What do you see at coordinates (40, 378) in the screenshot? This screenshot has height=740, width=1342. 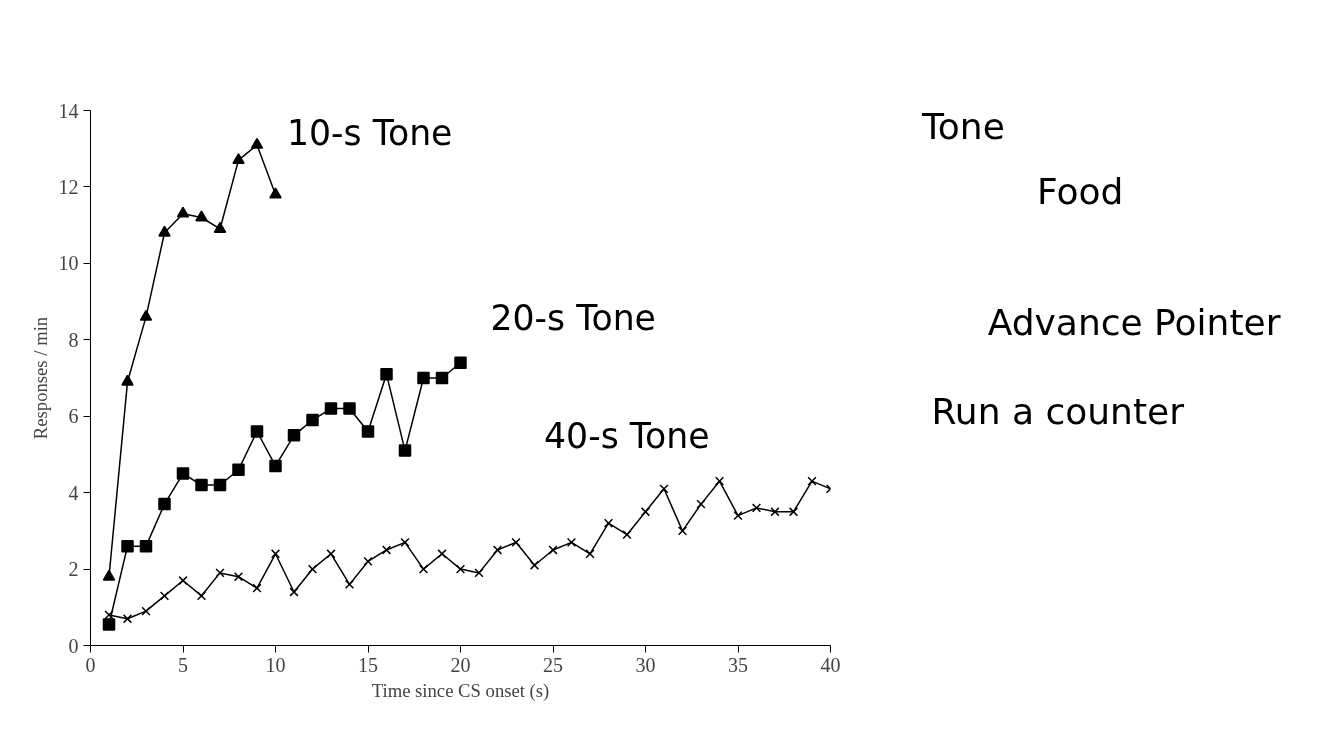 I see `y-axis-title: Responses / min` at bounding box center [40, 378].